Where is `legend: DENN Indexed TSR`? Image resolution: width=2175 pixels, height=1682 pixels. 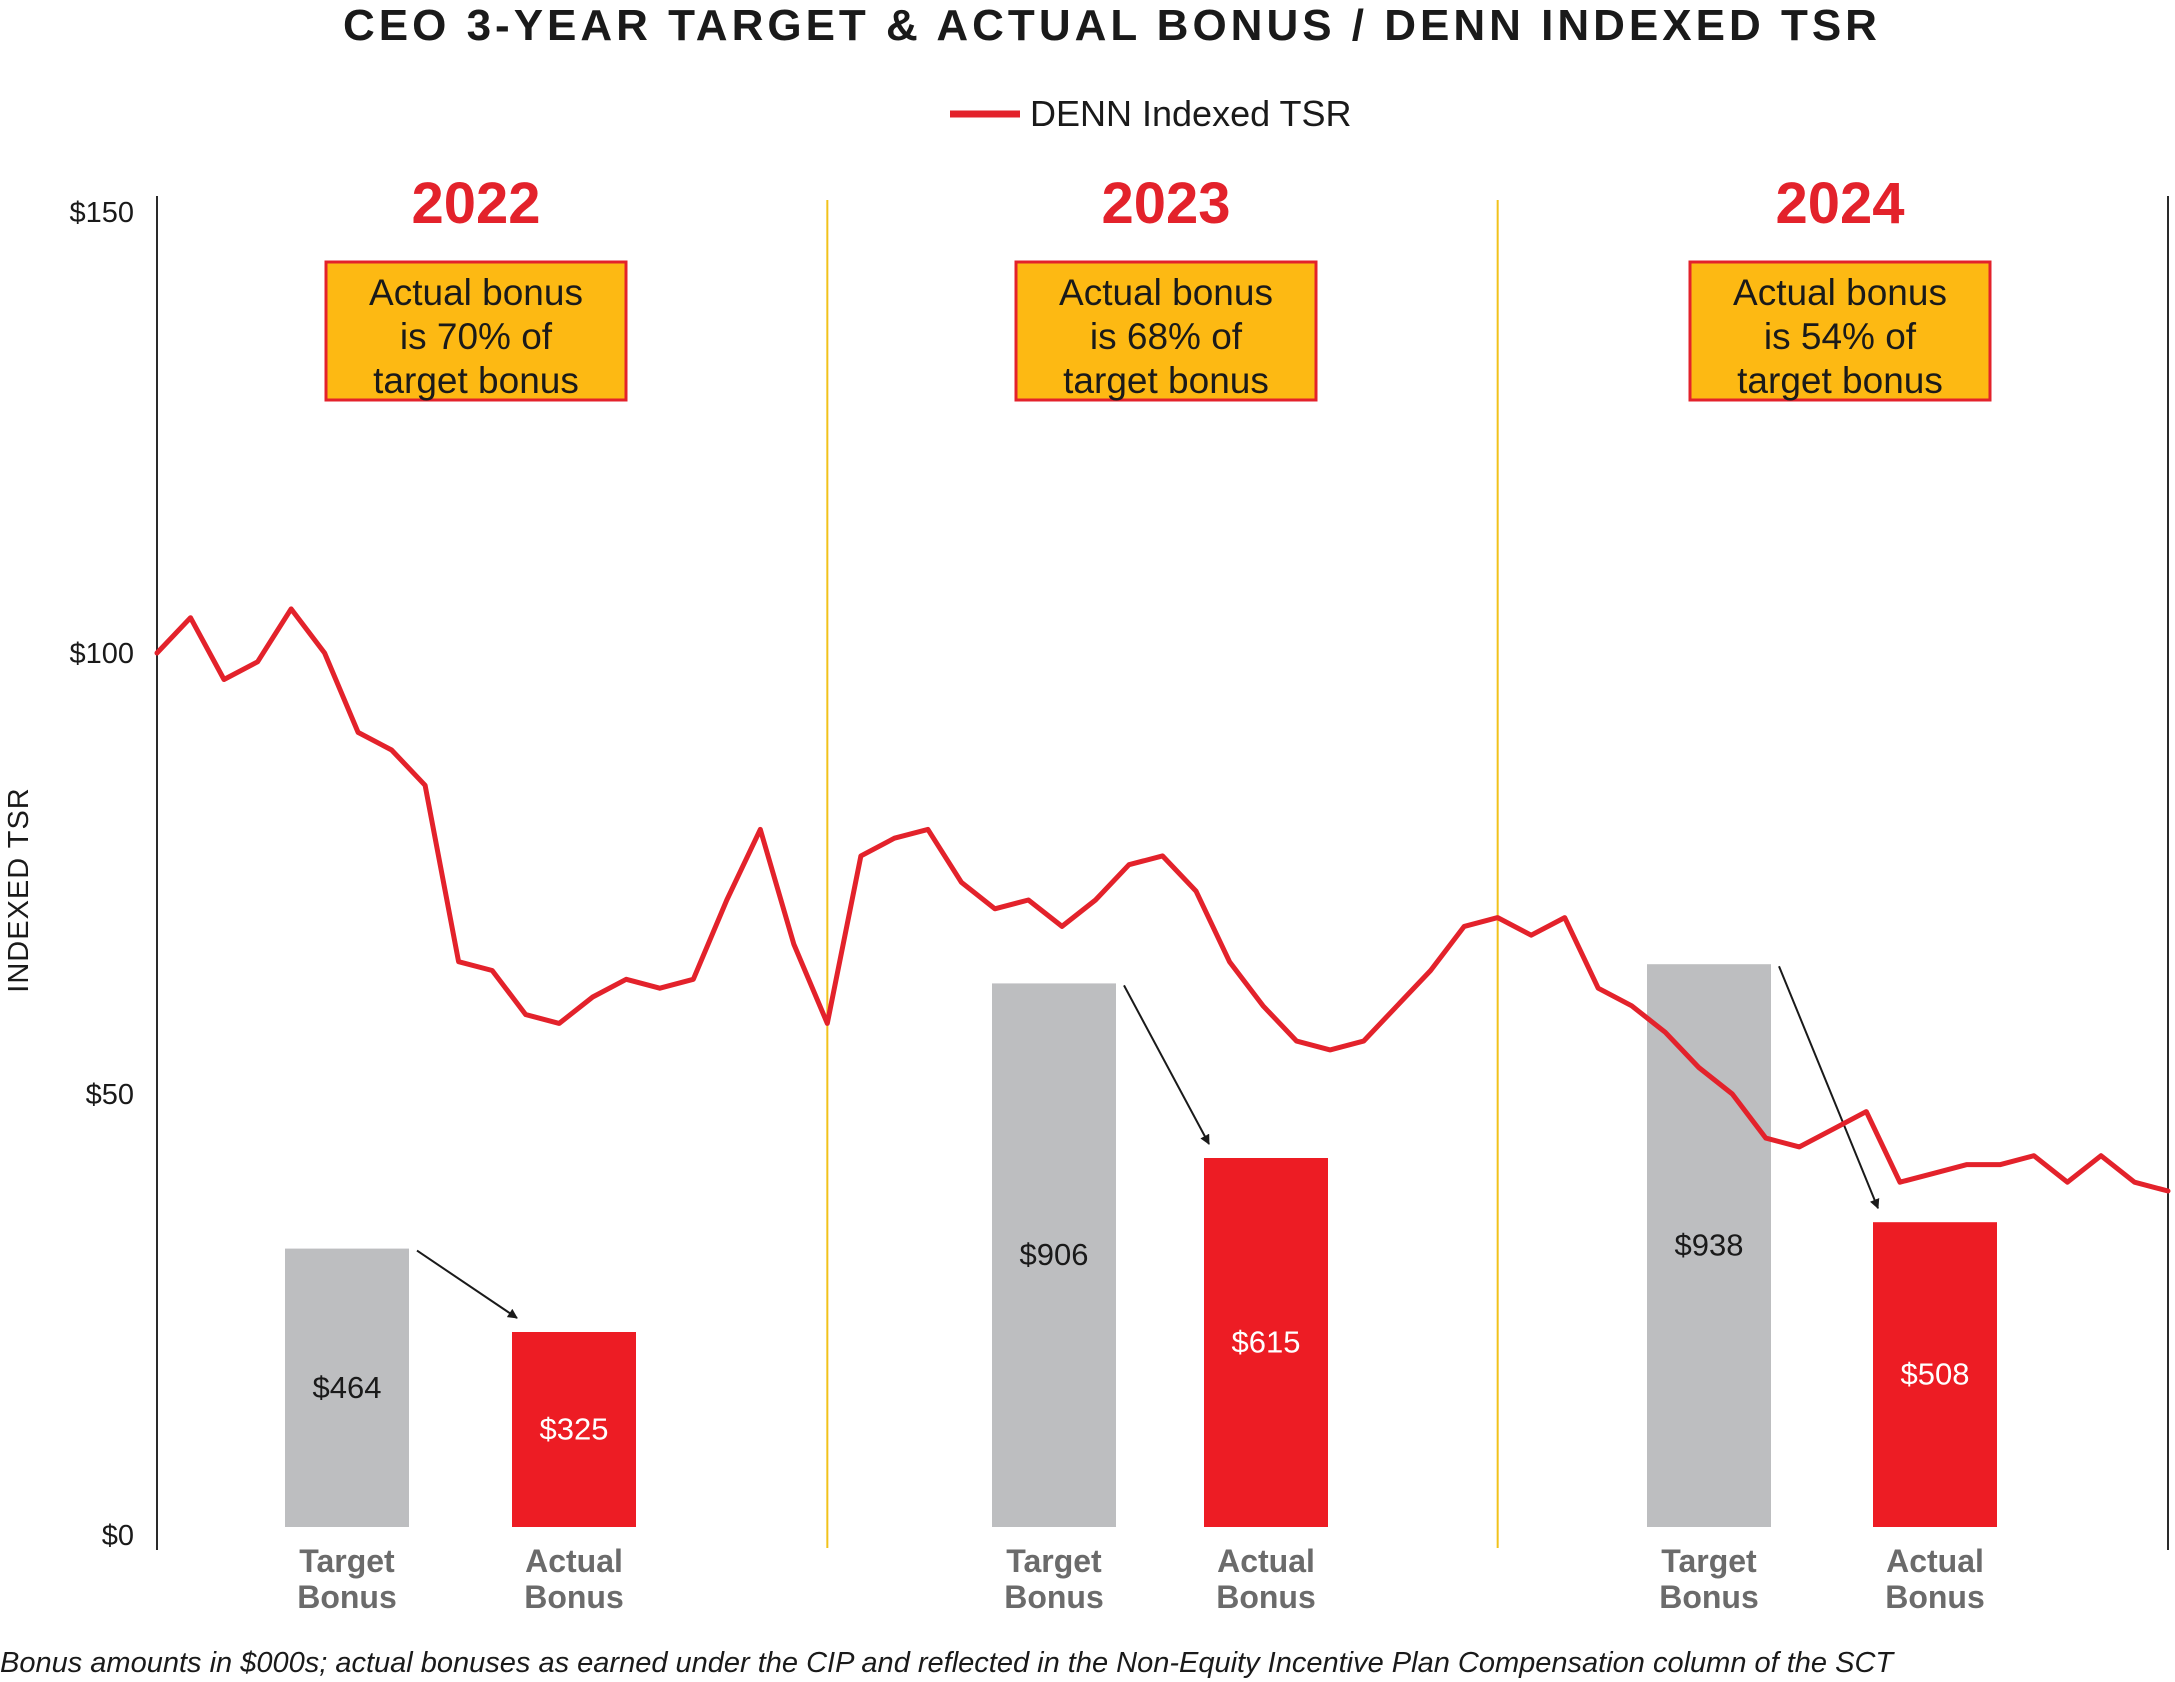 legend: DENN Indexed TSR is located at coordinates (1150, 113).